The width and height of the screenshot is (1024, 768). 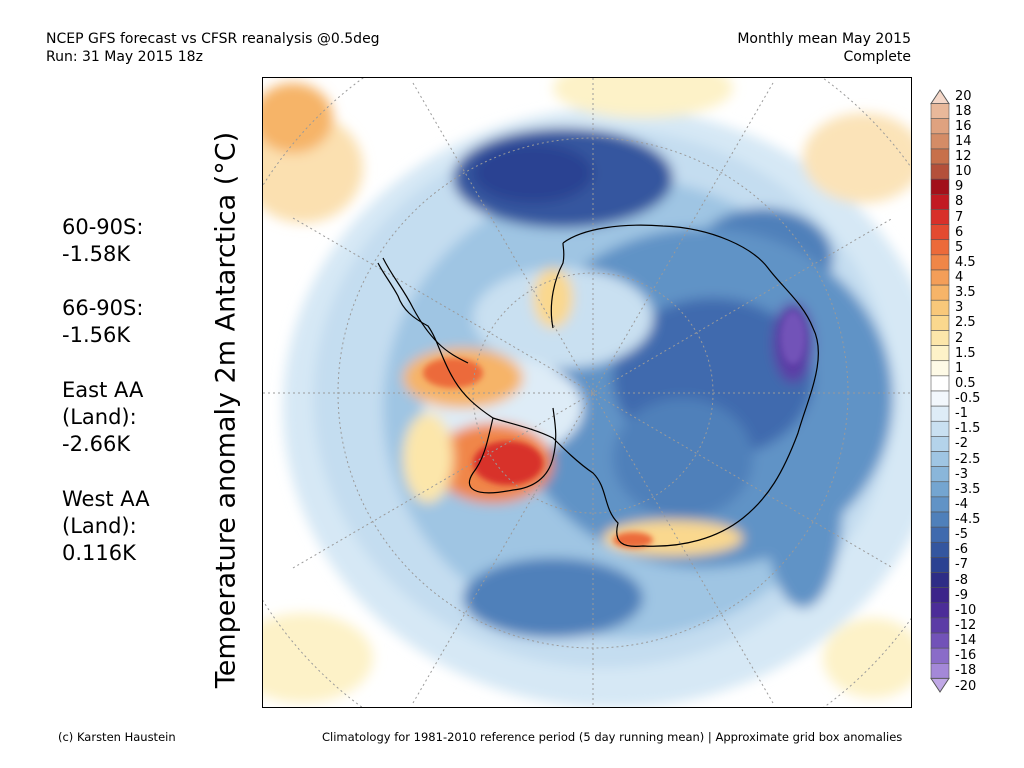 I want to click on stat-west-aa: West AA (Land): 0.116K, so click(x=106, y=526).